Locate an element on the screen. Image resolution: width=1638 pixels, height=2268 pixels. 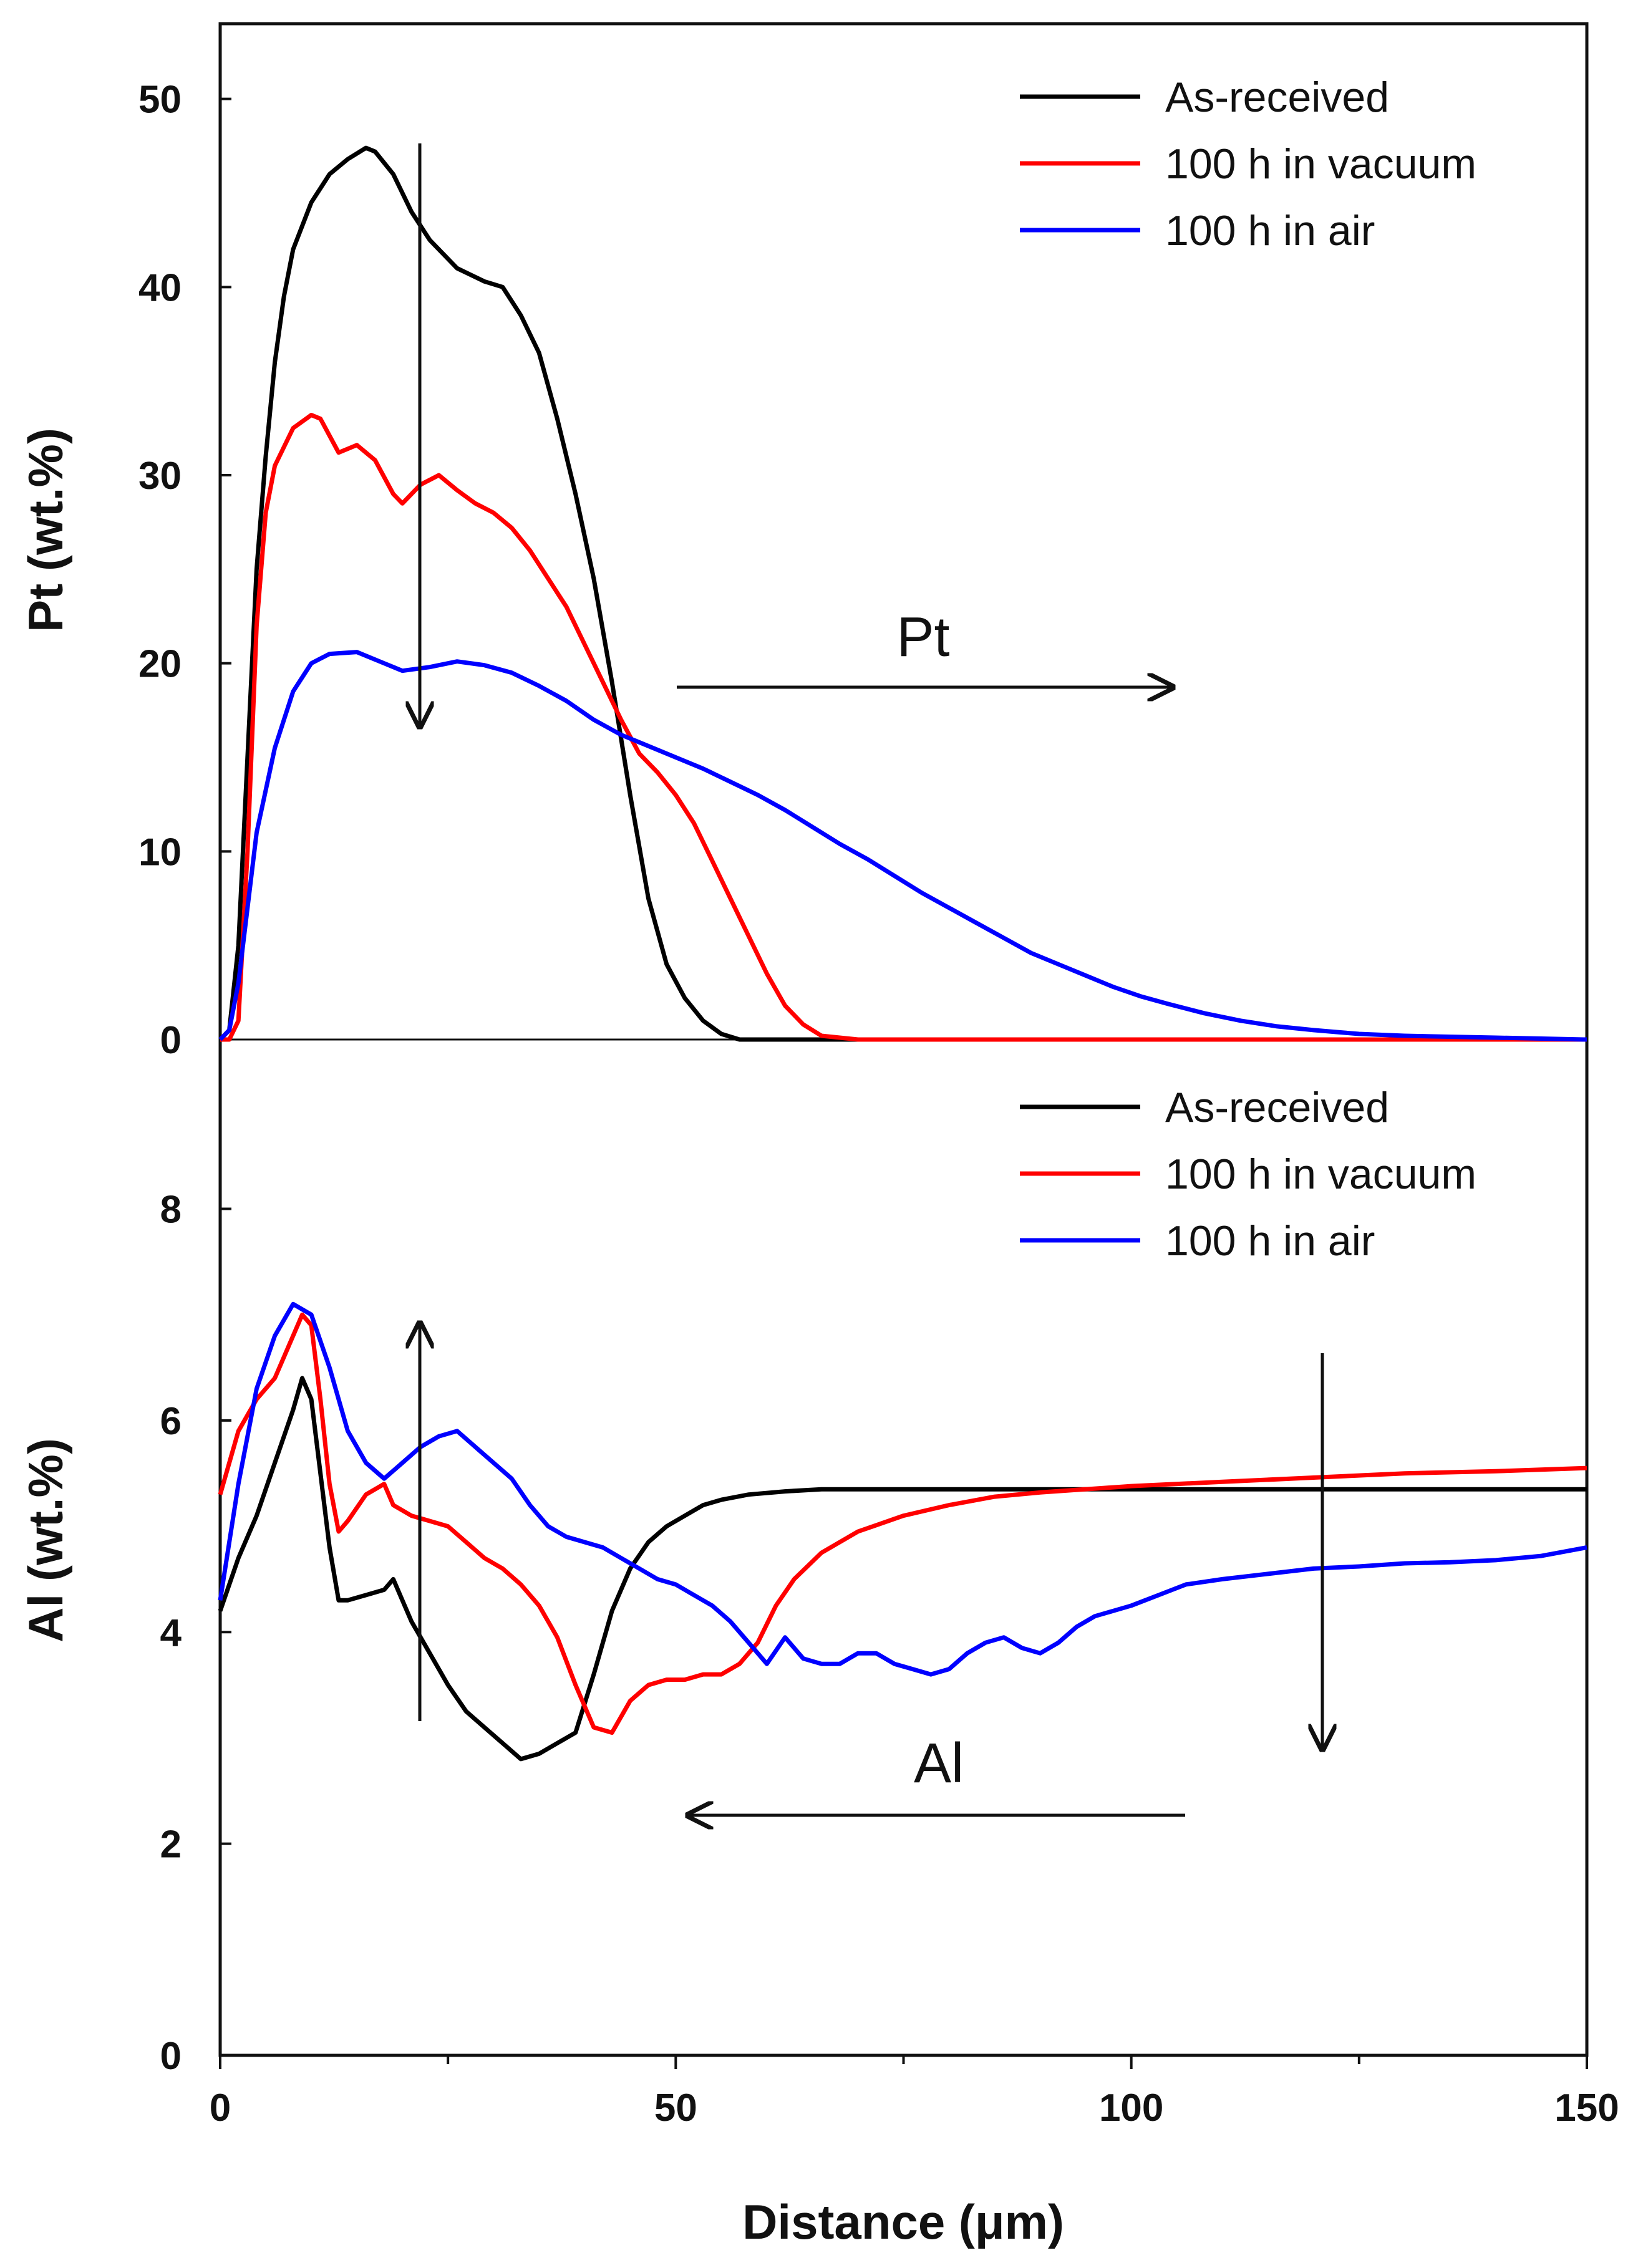
pt-legend-label: As-received is located at coordinates (1277, 97).